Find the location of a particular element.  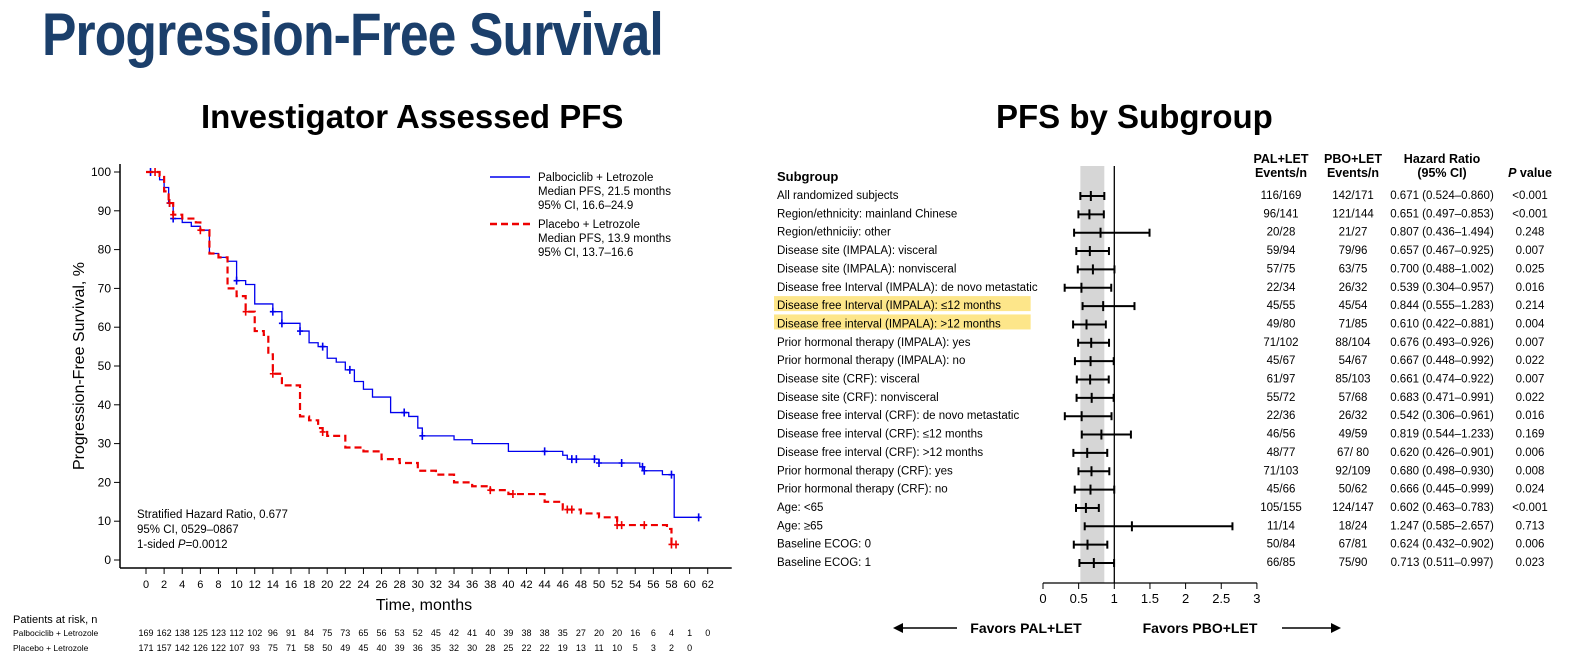

forest-row-pbo: 67/81 is located at coordinates (1353, 545).